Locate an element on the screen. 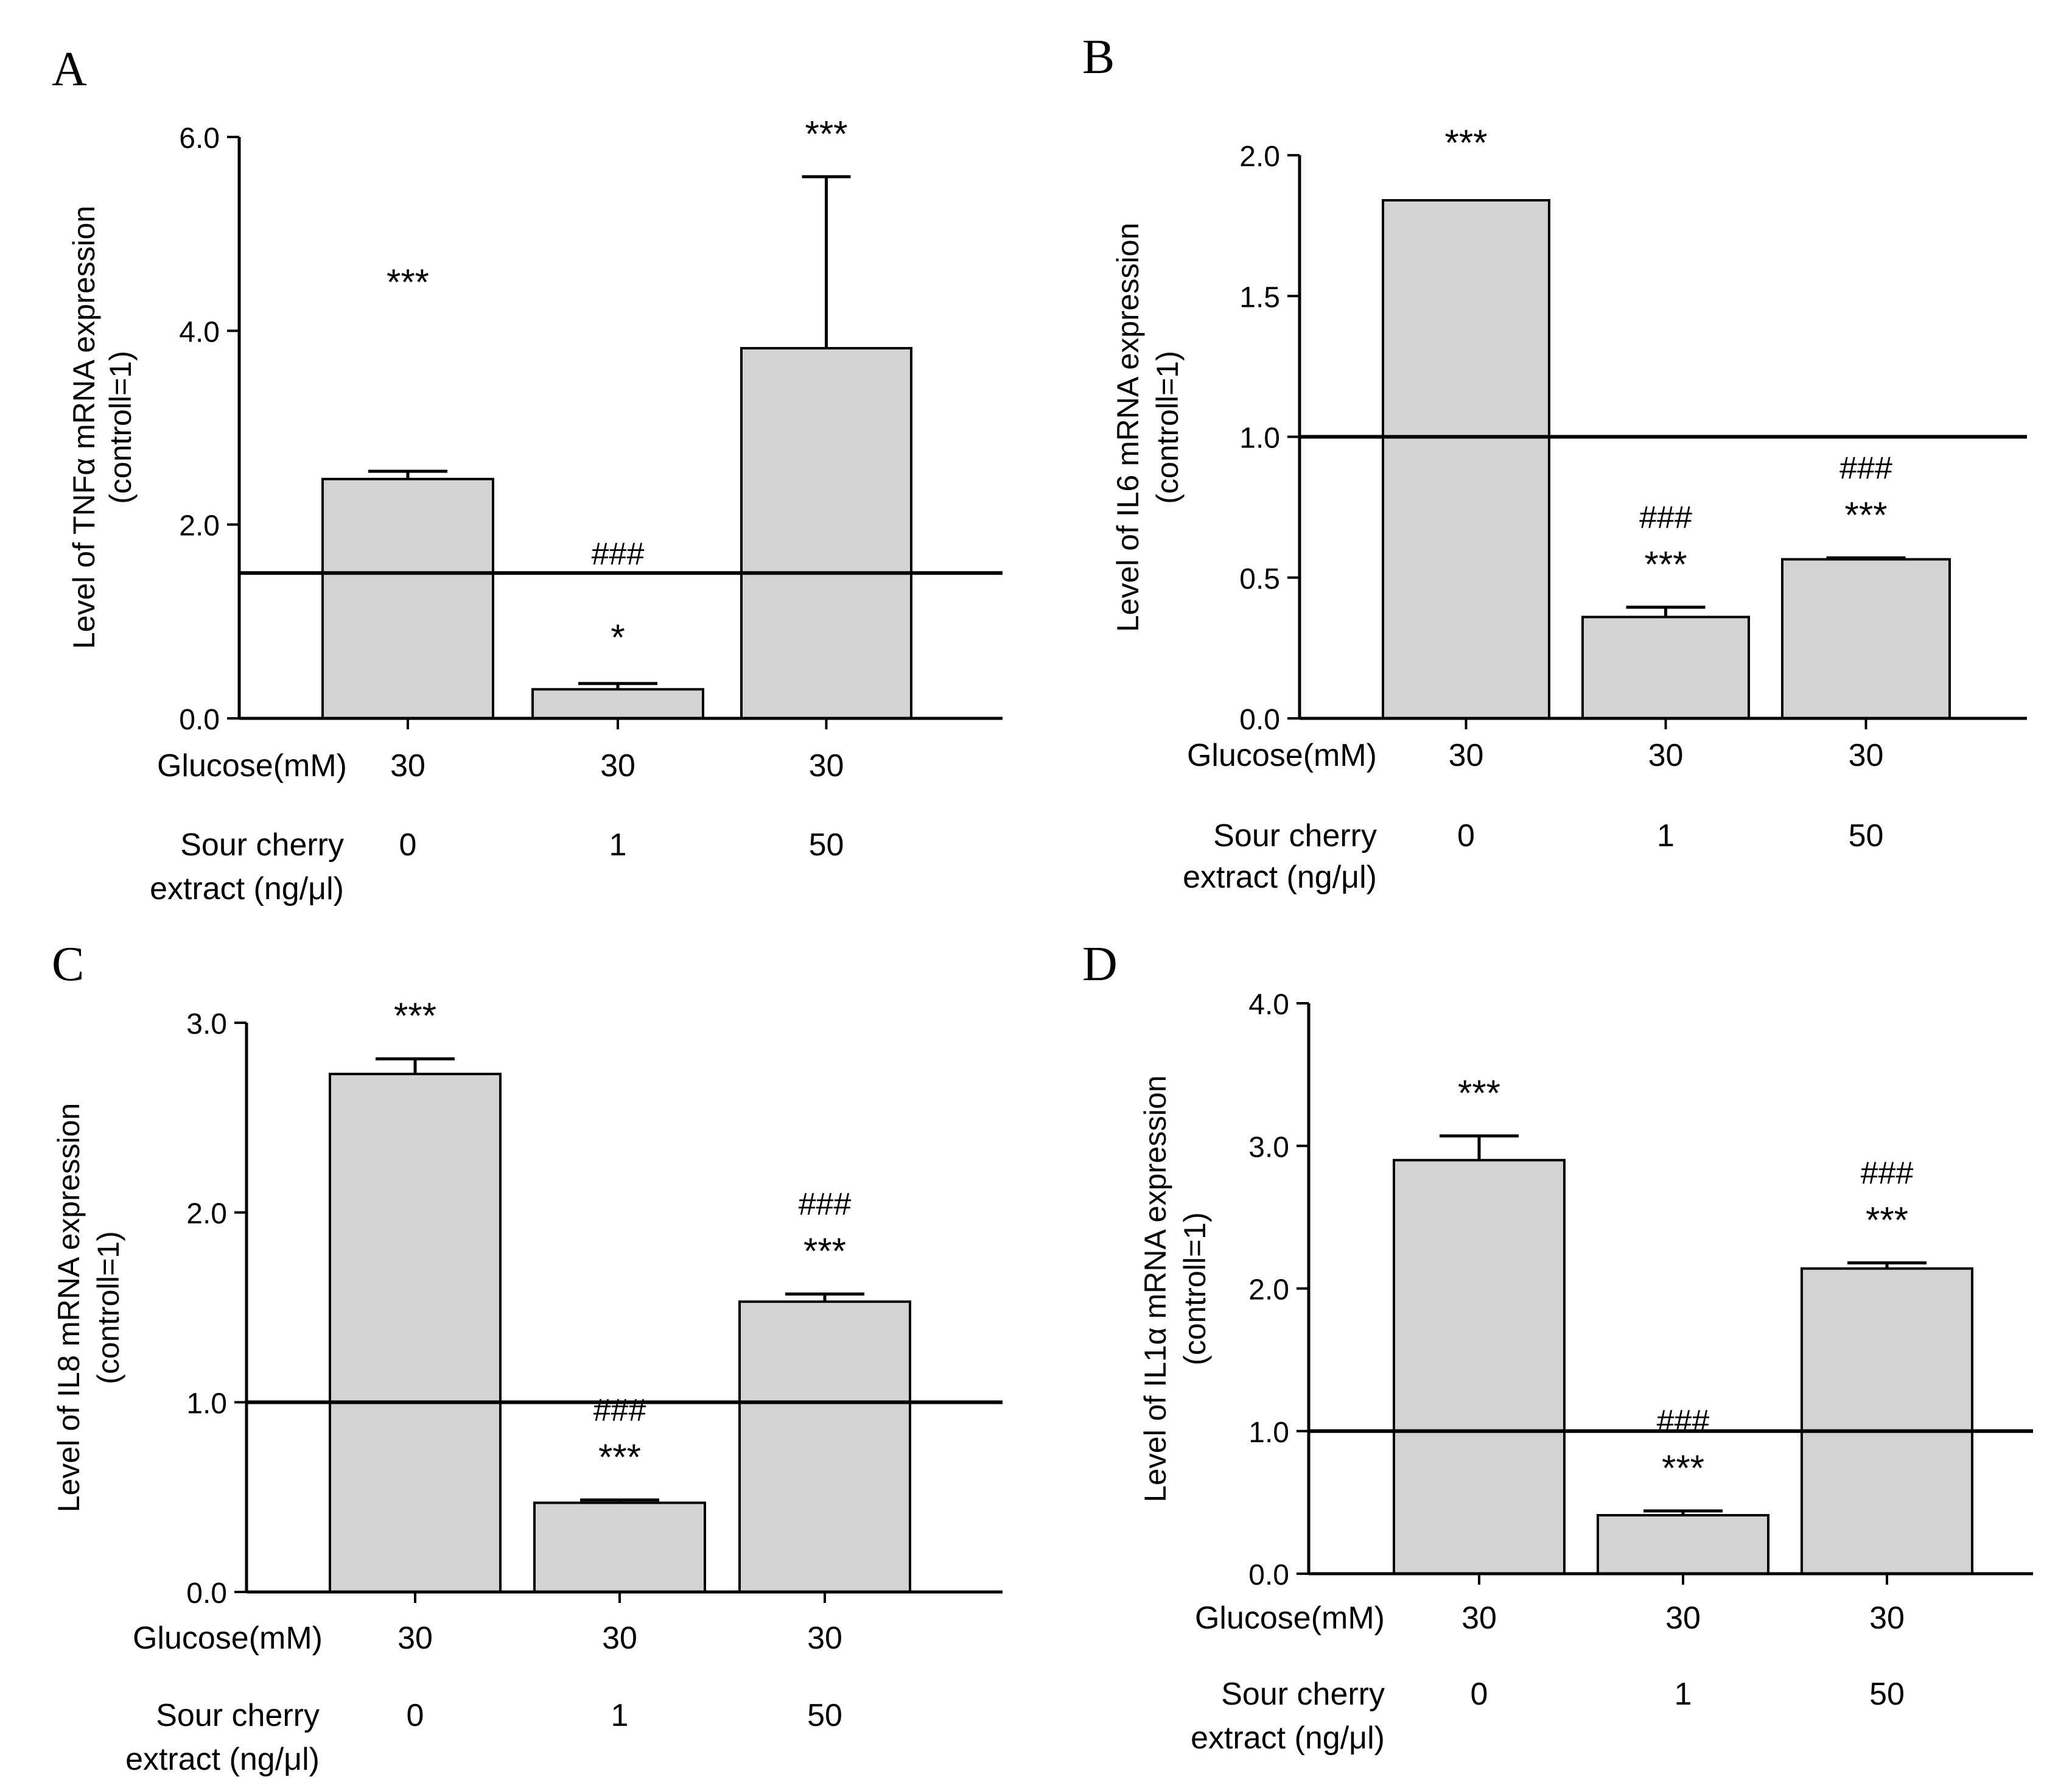 This screenshot has width=2072, height=1788. y-tick-label: 6.0 is located at coordinates (199, 138).